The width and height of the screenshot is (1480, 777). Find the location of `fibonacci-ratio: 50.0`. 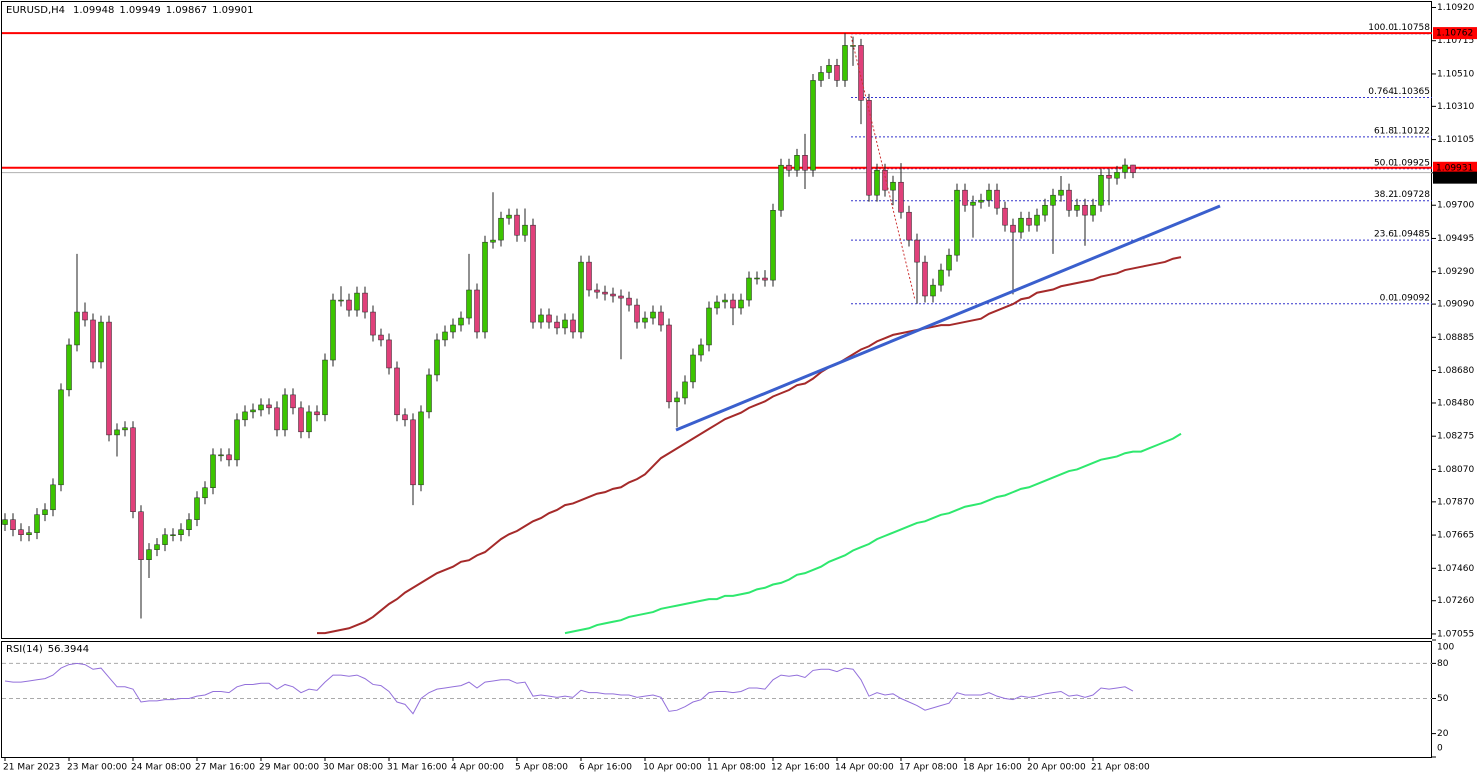

fibonacci-ratio: 50.0 is located at coordinates (1384, 163).